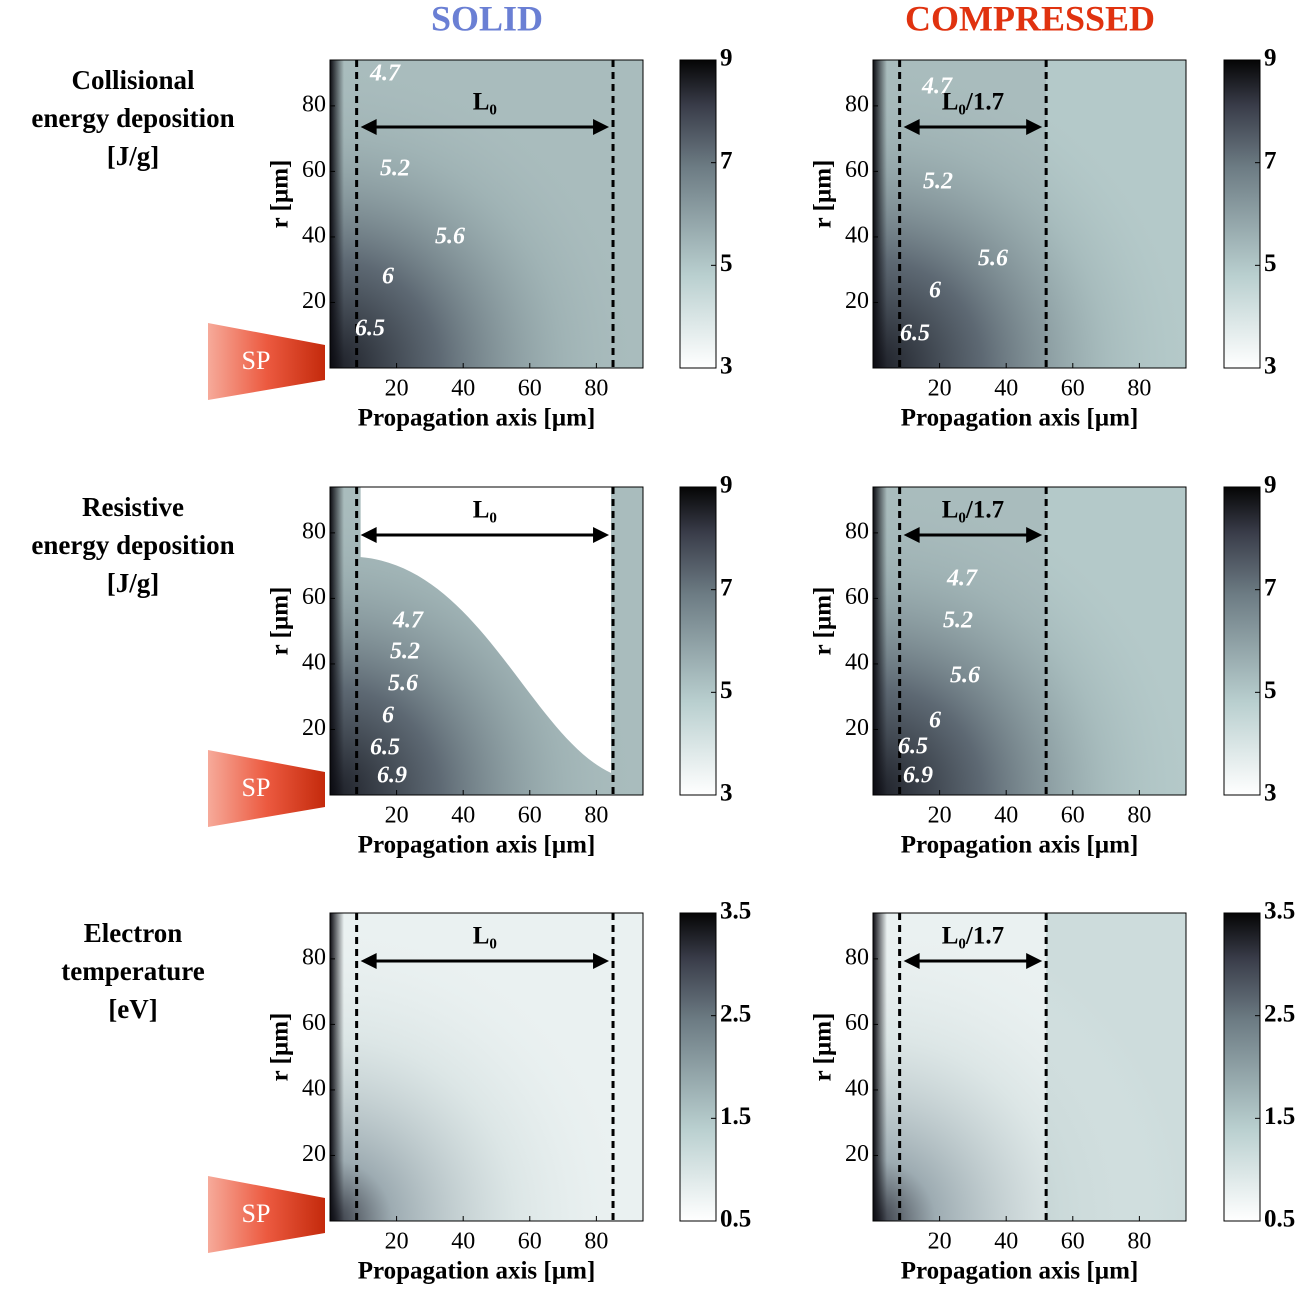 The image size is (1305, 1292). I want to click on row-label: Collisional, so click(133, 80).